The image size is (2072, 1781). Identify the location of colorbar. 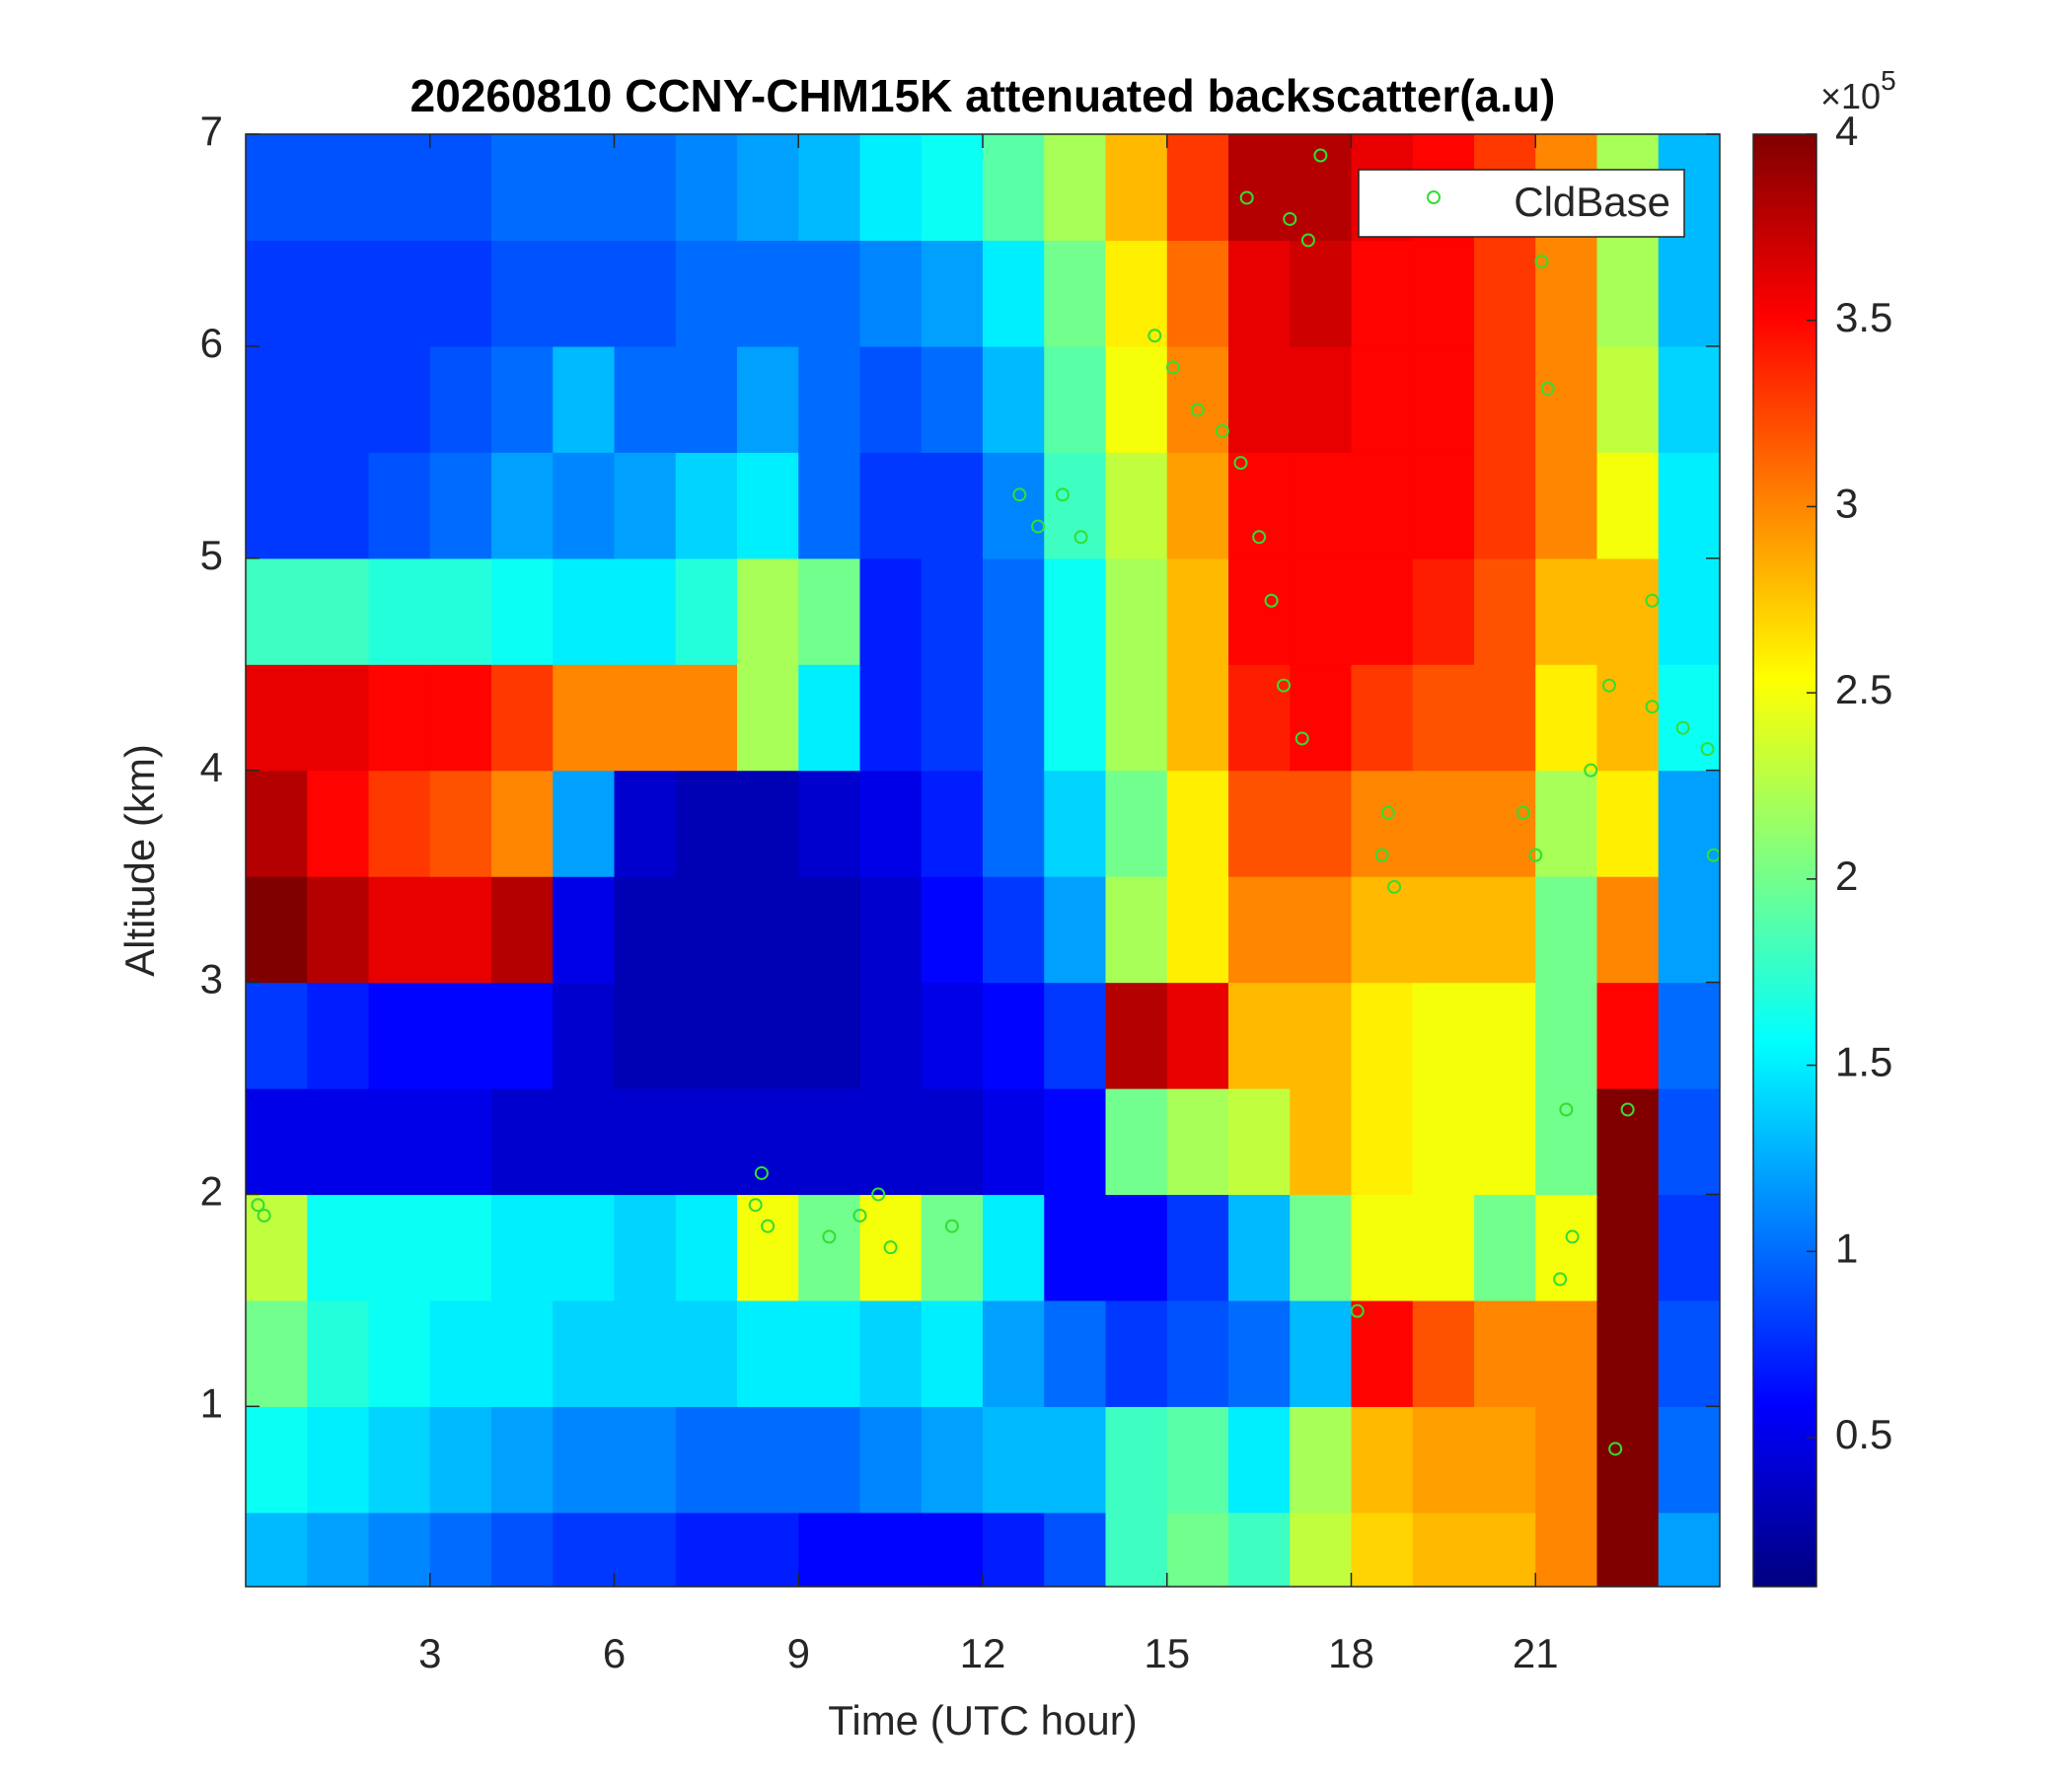
(1785, 860).